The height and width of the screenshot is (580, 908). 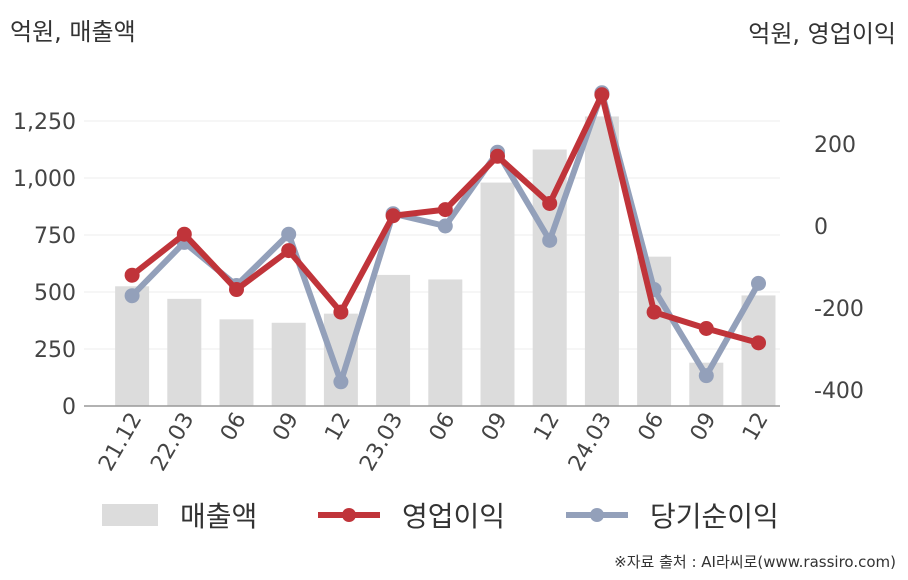 I want to click on x-tick-label: 22.03, so click(x=172, y=442).